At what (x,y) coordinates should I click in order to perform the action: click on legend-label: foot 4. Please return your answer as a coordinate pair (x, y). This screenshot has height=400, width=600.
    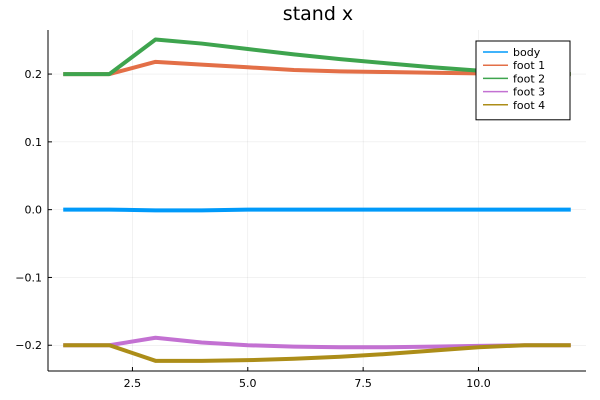
    Looking at the image, I should click on (529, 105).